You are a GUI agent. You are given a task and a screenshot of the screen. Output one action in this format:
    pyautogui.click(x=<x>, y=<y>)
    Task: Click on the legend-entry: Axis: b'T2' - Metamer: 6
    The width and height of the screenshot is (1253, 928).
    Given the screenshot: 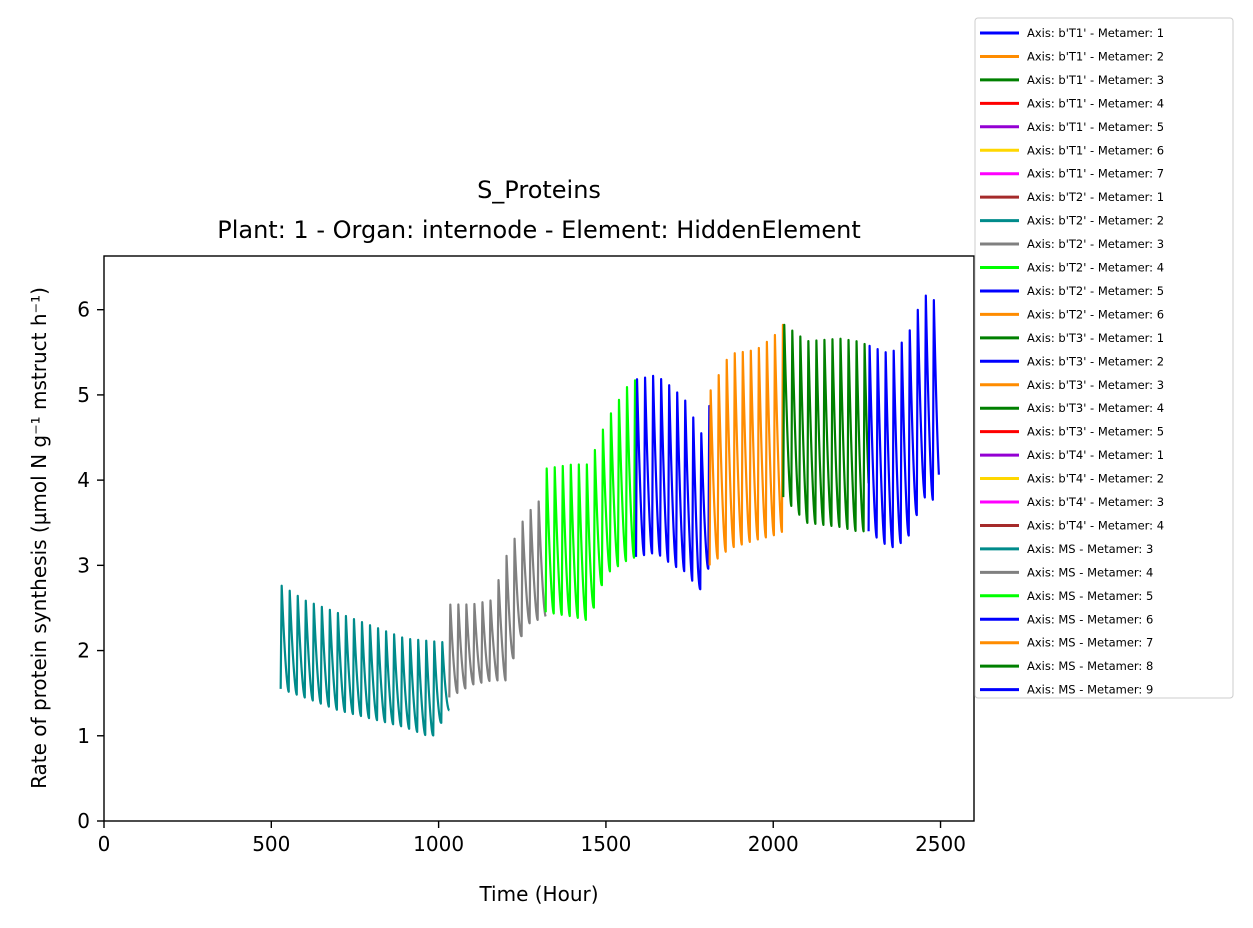 What is the action you would take?
    pyautogui.click(x=1095, y=314)
    